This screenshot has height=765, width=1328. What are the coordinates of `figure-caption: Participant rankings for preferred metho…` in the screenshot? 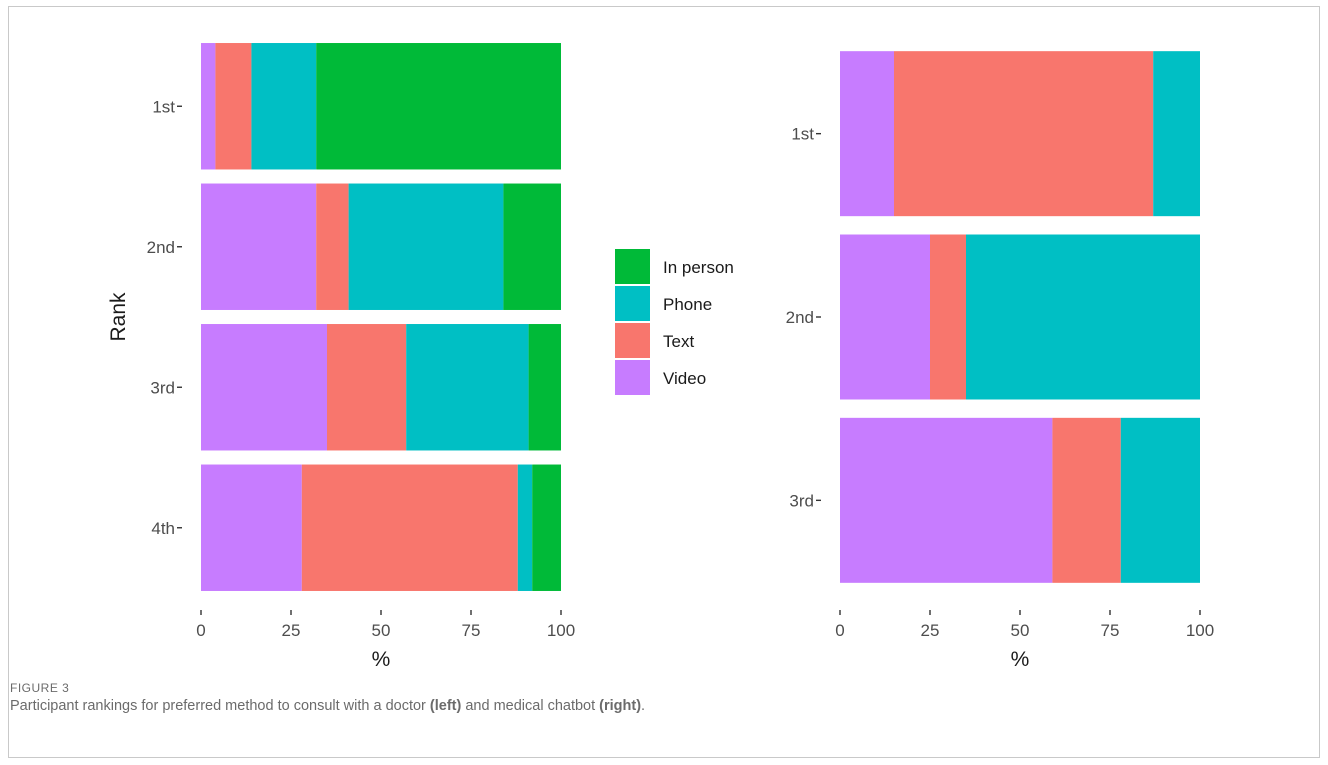 It's located at (327, 706).